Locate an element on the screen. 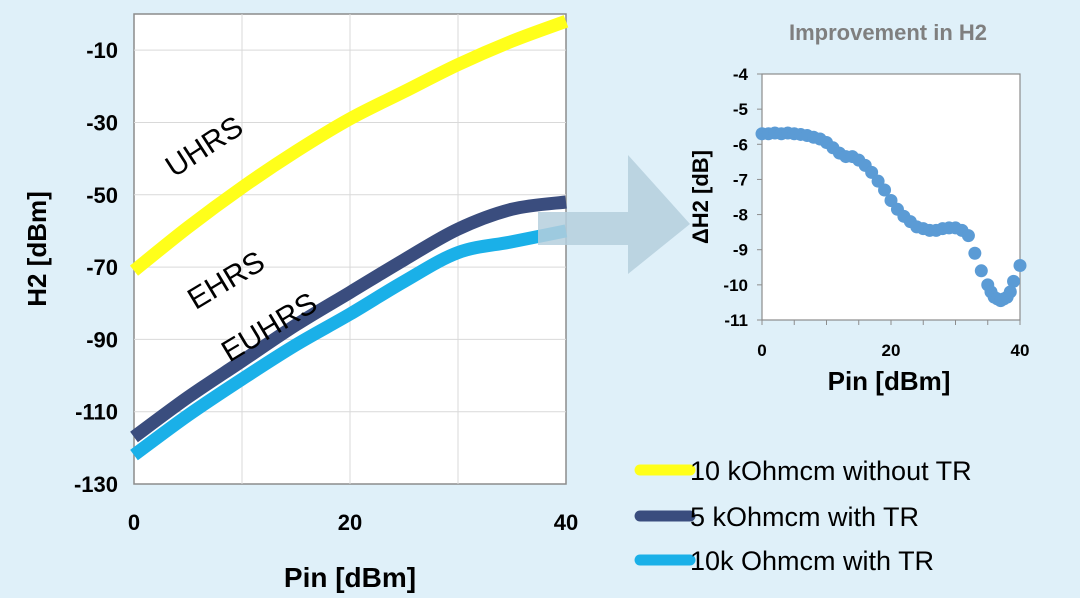 This screenshot has width=1080, height=598. inset-y-tick-label: -6 is located at coordinates (740, 144).